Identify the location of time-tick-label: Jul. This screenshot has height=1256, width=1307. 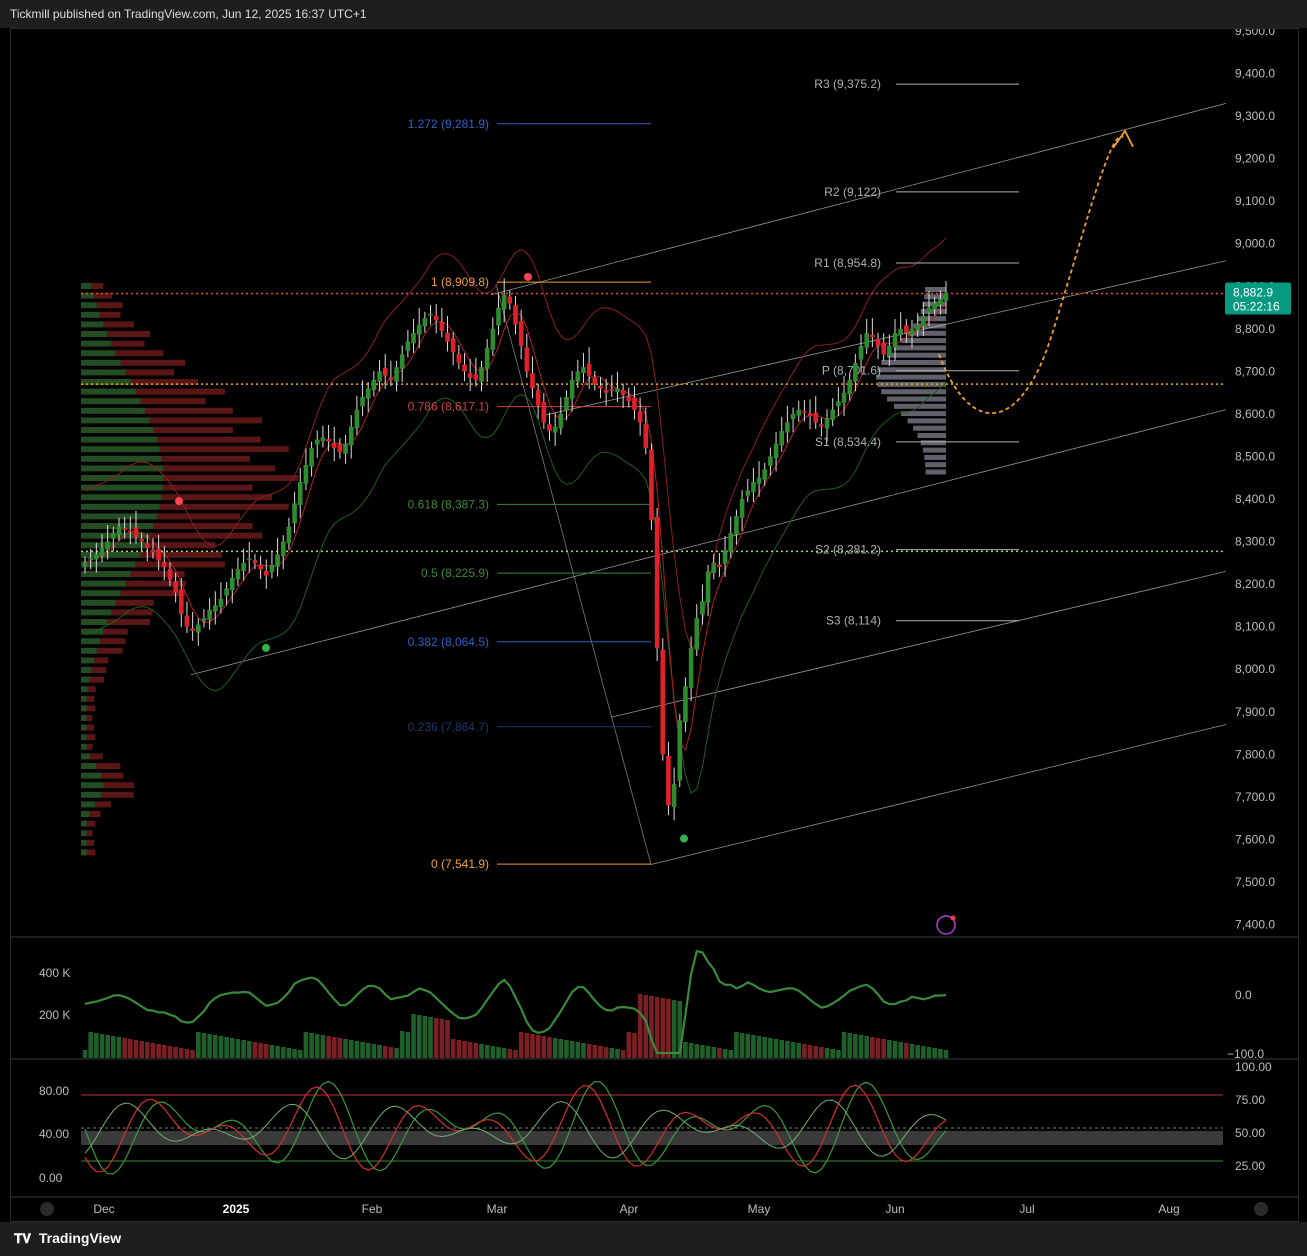
(1026, 1209).